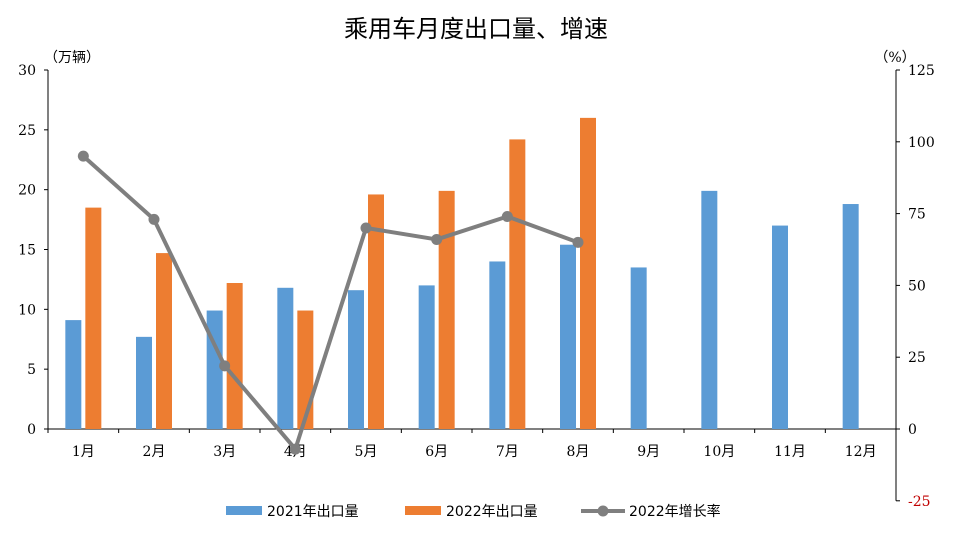 This screenshot has height=539, width=953. What do you see at coordinates (790, 452) in the screenshot?
I see `x-tick-label: 11月` at bounding box center [790, 452].